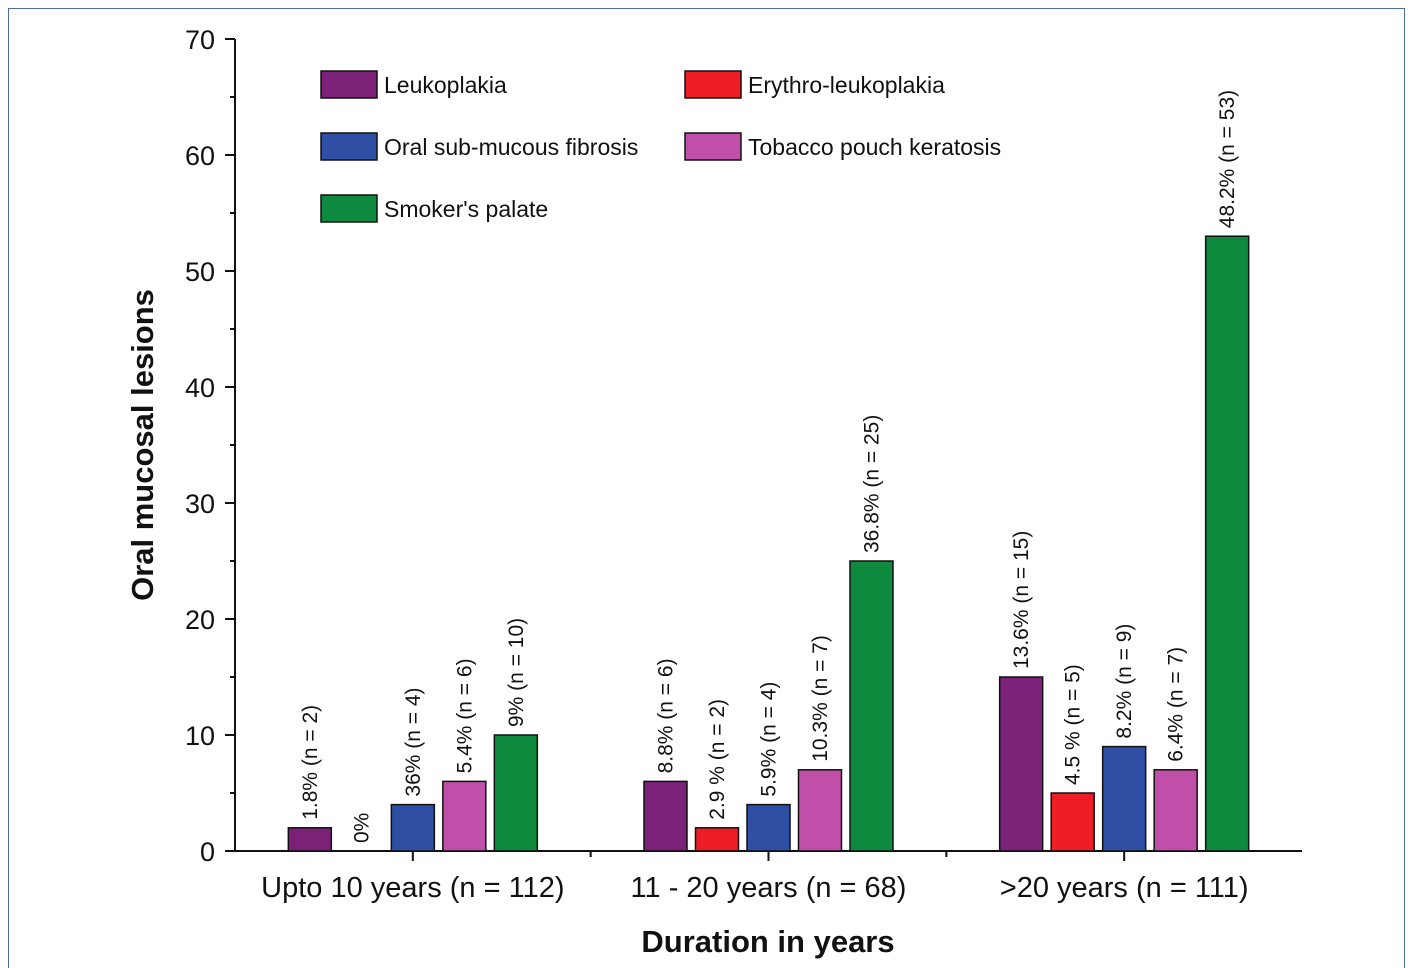  I want to click on legend-label: Leukoplakia, so click(445, 85).